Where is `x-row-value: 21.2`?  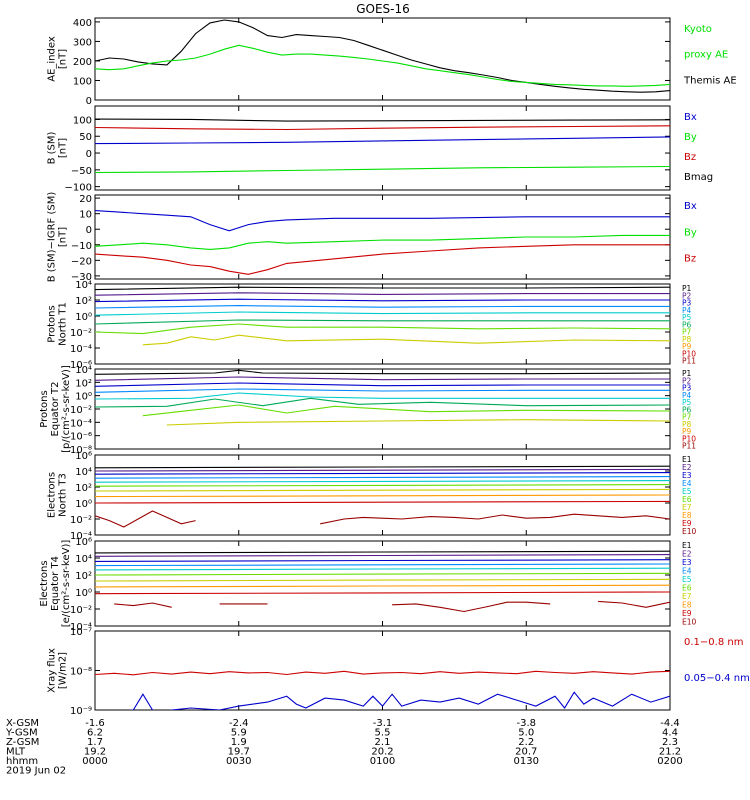 x-row-value: 21.2 is located at coordinates (670, 752).